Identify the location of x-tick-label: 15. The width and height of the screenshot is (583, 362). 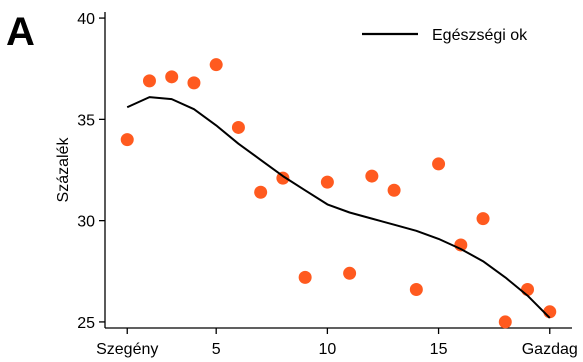
(439, 349).